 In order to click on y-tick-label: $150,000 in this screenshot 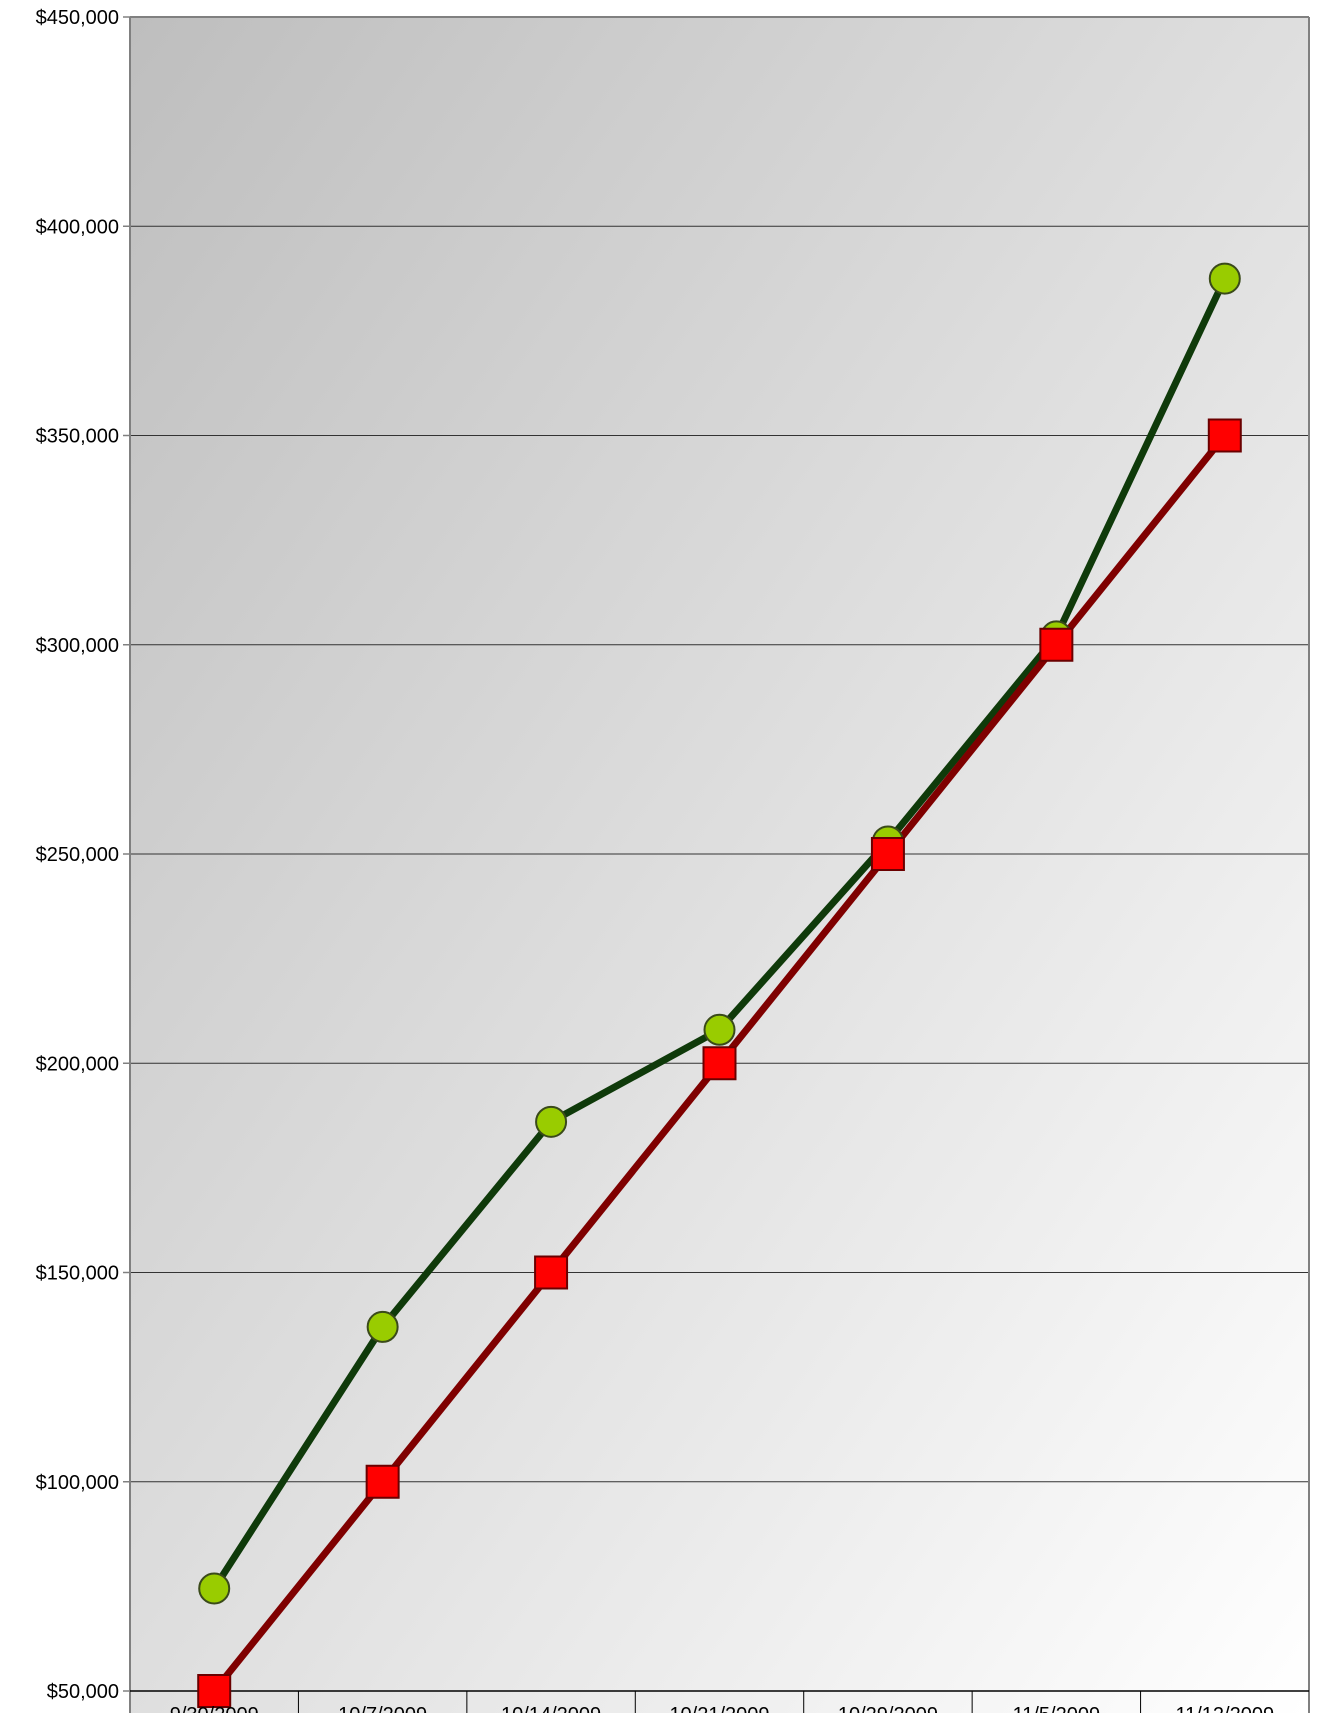, I will do `click(77, 1274)`.